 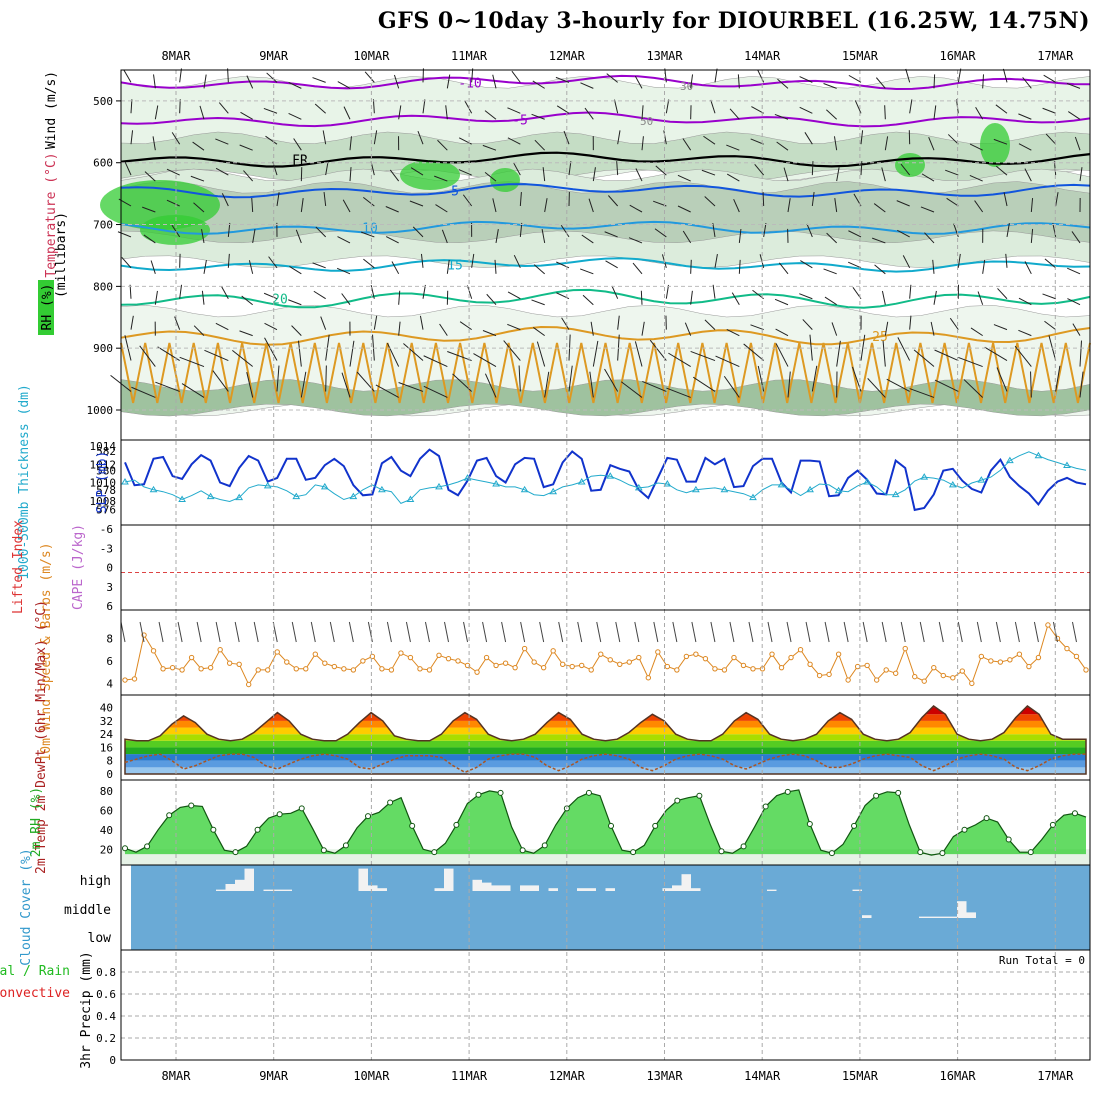 I want to click on y-tick-label-right: 1014, so click(x=103, y=446).